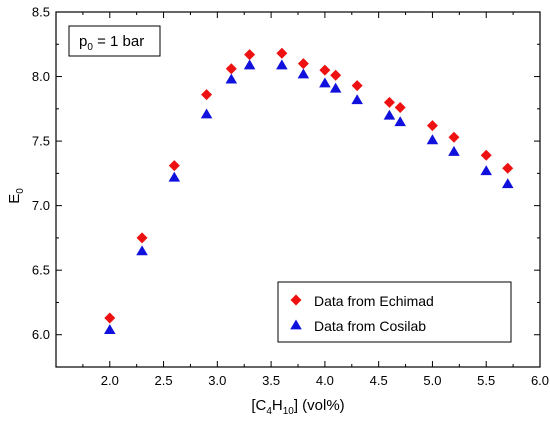 Image resolution: width=550 pixels, height=424 pixels. Describe the element at coordinates (41, 205) in the screenshot. I see `y-tick-label: 7.0` at that location.